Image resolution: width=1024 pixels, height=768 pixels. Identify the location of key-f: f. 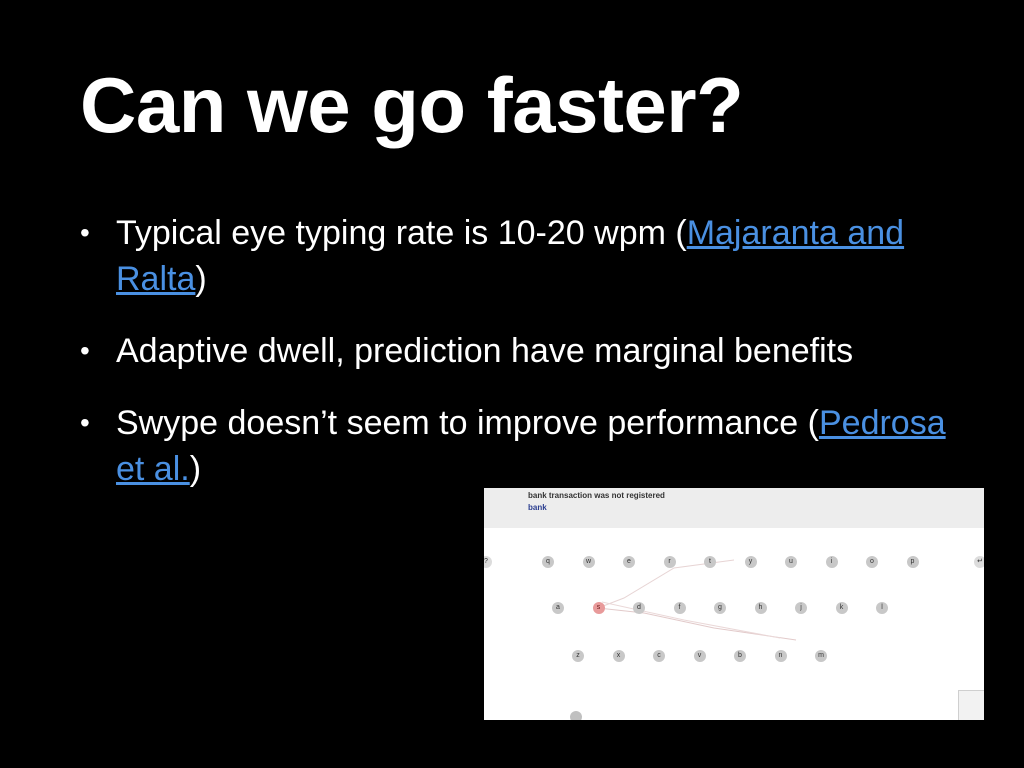
(679, 608).